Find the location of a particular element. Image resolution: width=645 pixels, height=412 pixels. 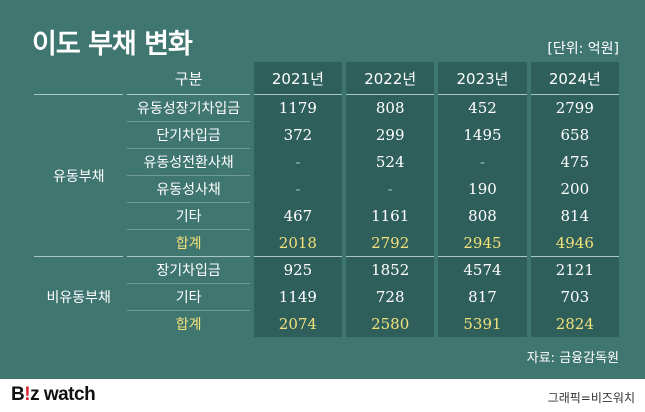

logo-b: B is located at coordinates (18, 394).